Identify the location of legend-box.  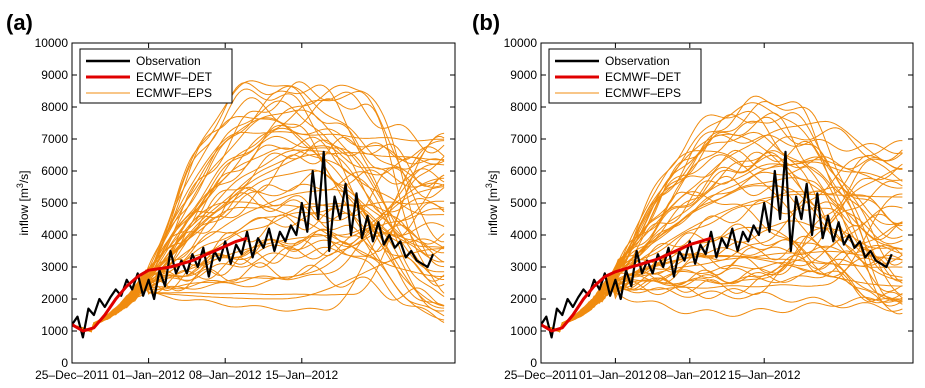
(156, 76).